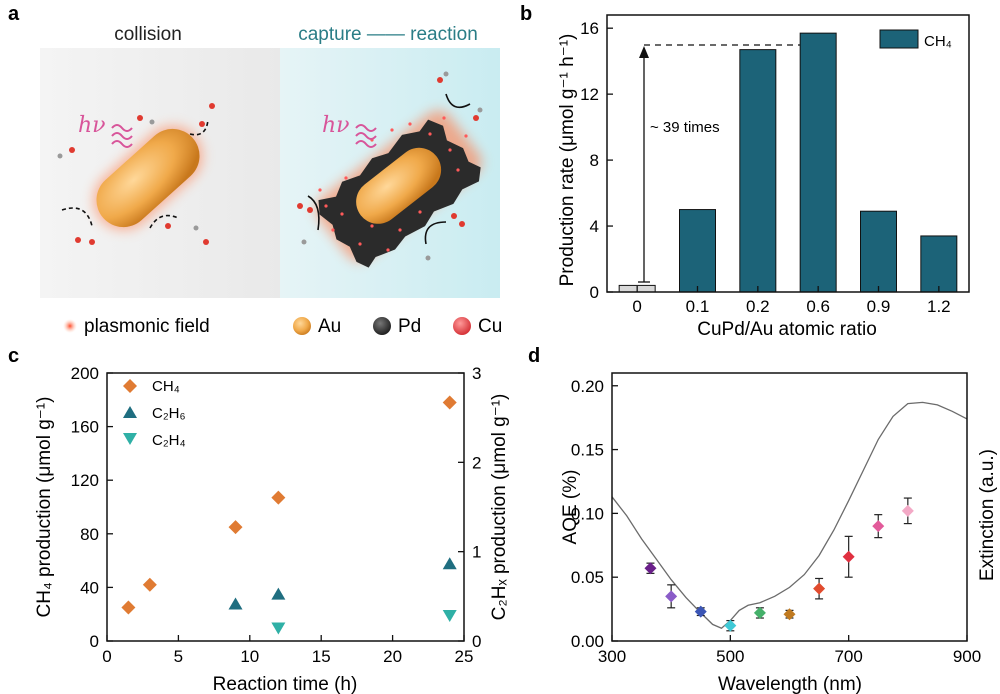  Describe the element at coordinates (476, 462) in the screenshot. I see `y-right-tick-label: 2` at that location.